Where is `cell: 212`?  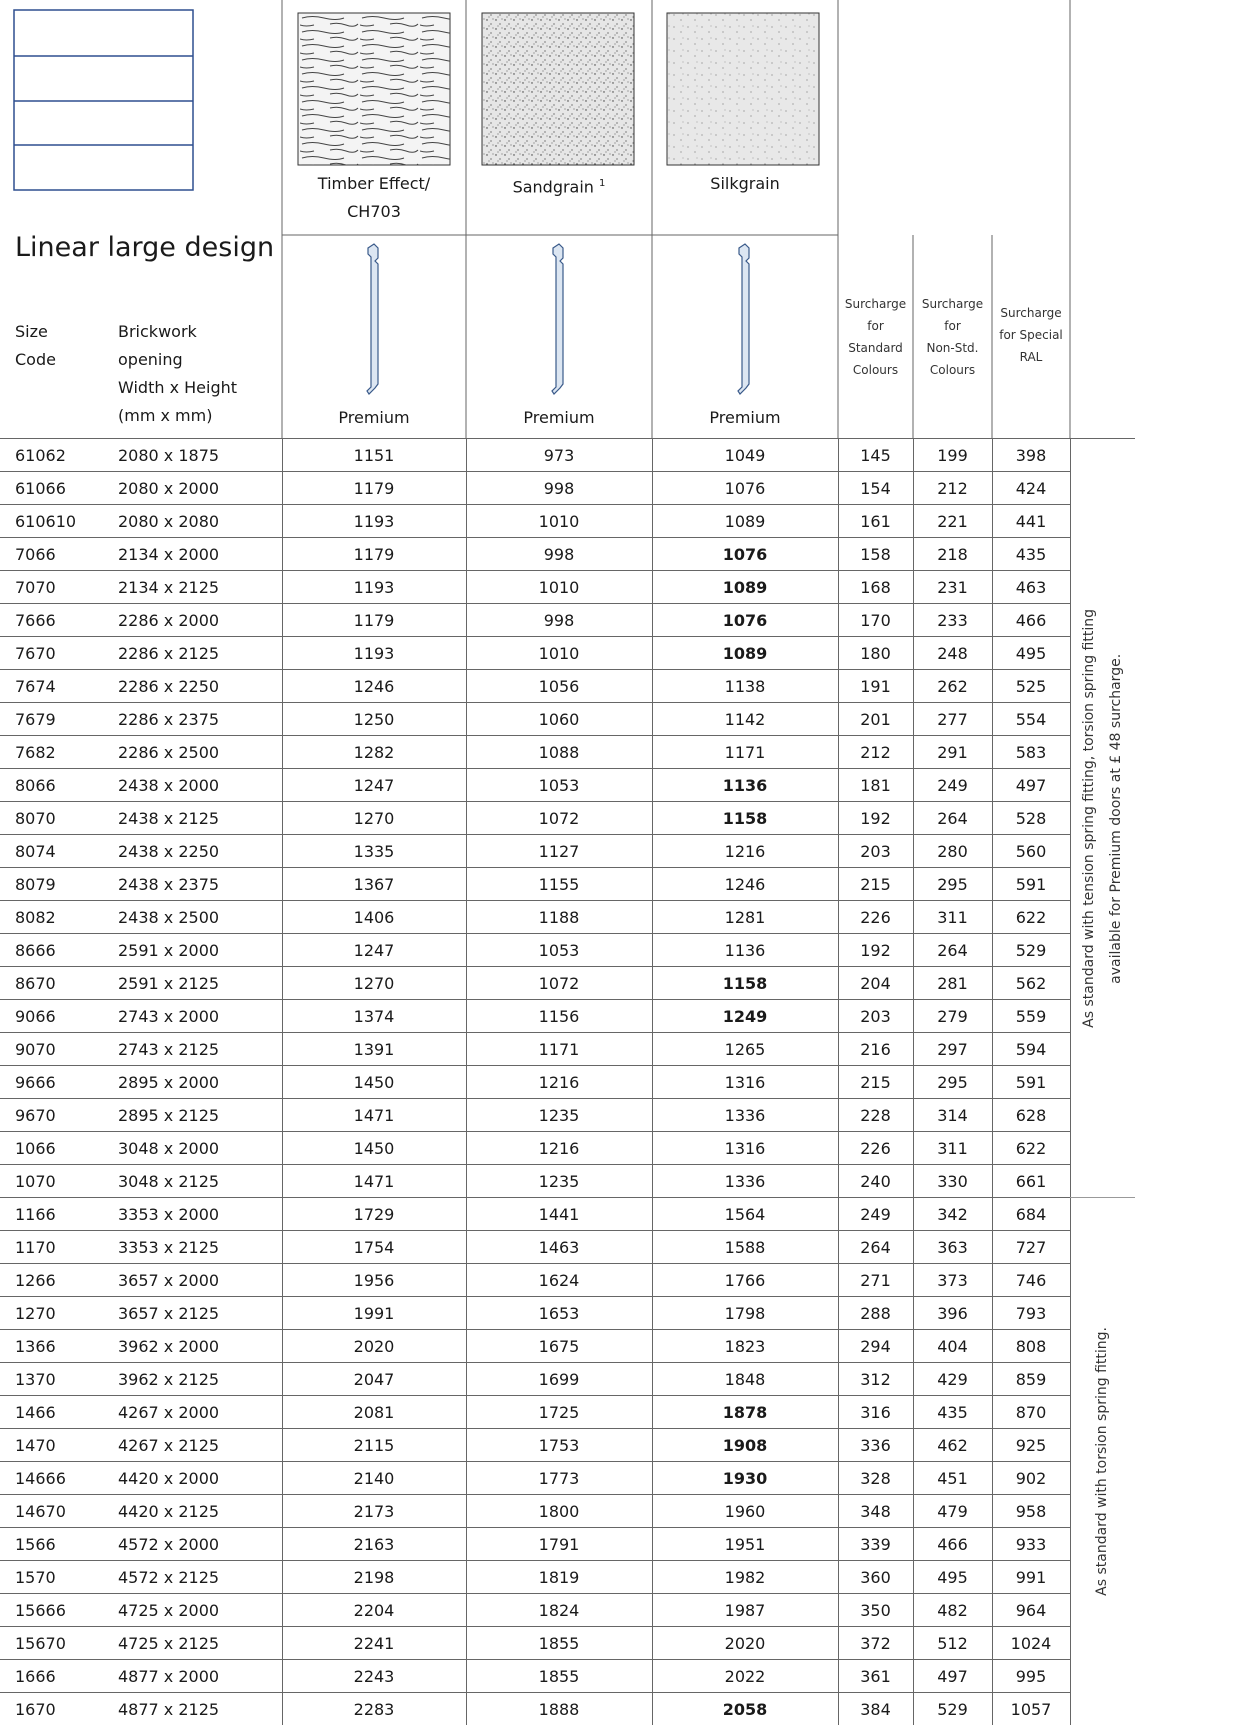
cell: 212 is located at coordinates (875, 752).